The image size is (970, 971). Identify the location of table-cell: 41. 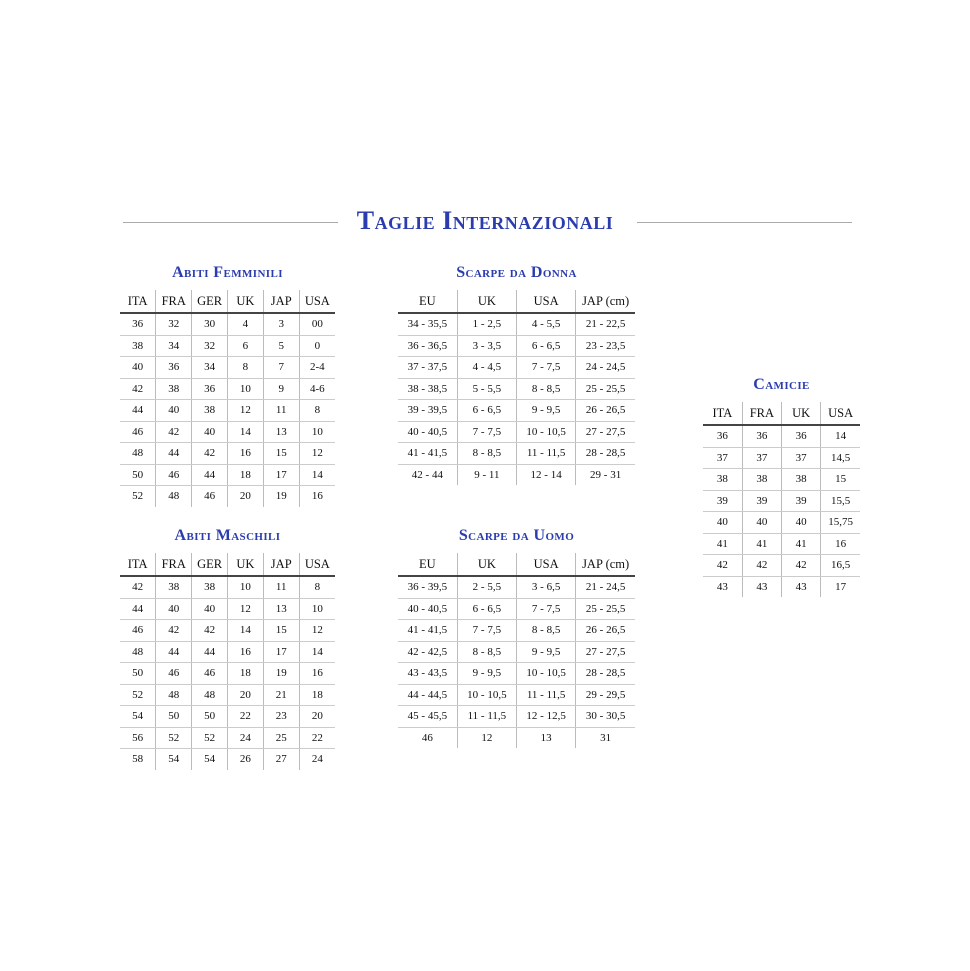
(800, 544).